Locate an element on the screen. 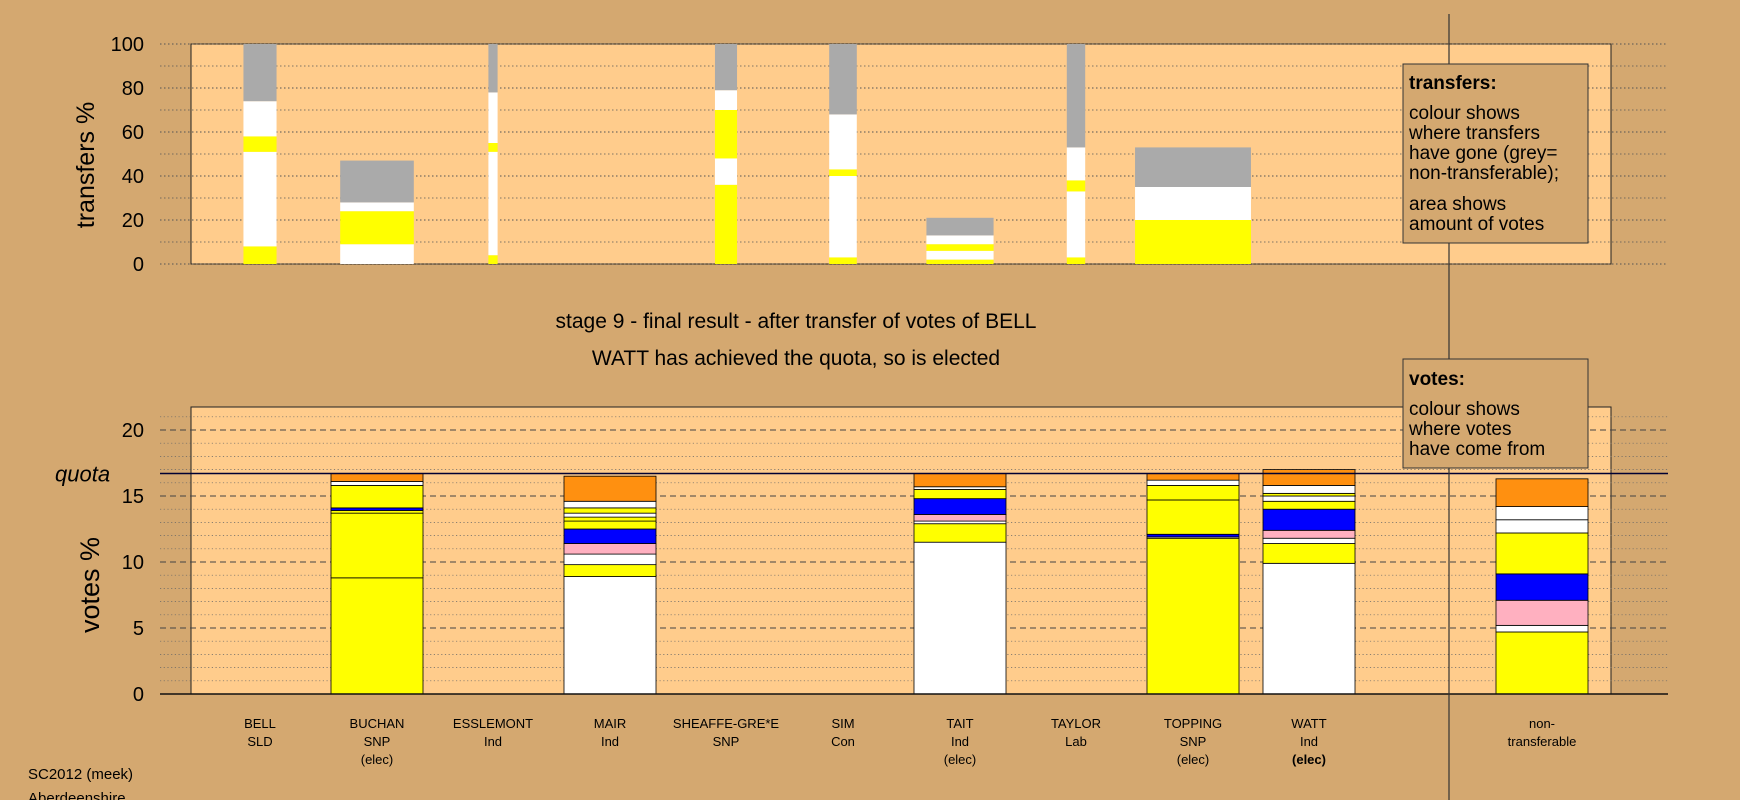  candidate-label: MAIR is located at coordinates (610, 723).